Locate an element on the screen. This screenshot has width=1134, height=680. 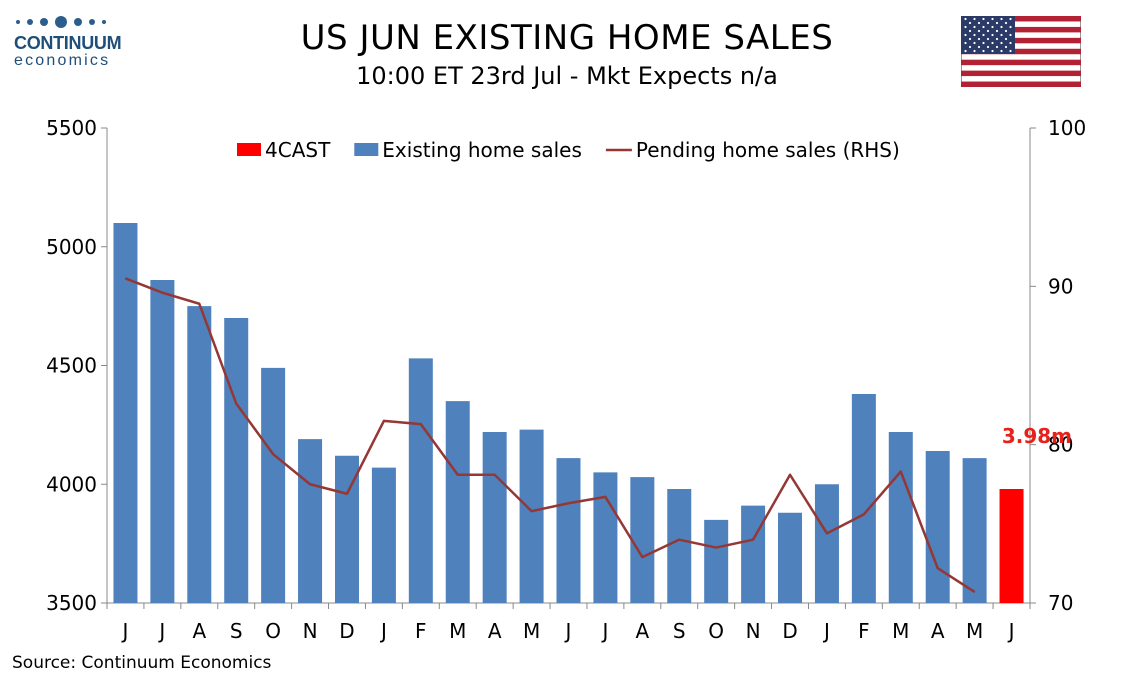
y2-tick-label: 80 is located at coordinates (1060, 445).